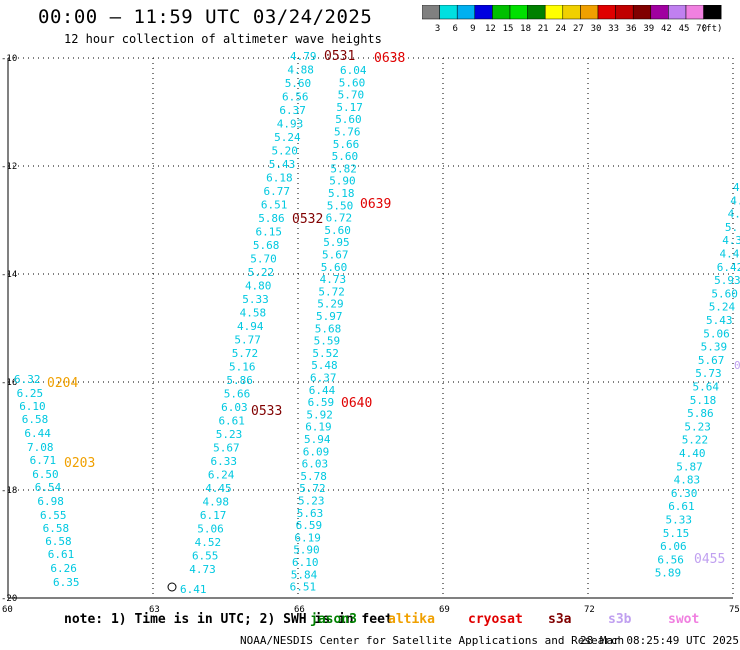 The image size is (740, 650). Describe the element at coordinates (307, 537) in the screenshot. I see `swh-value: 6.19` at that location.